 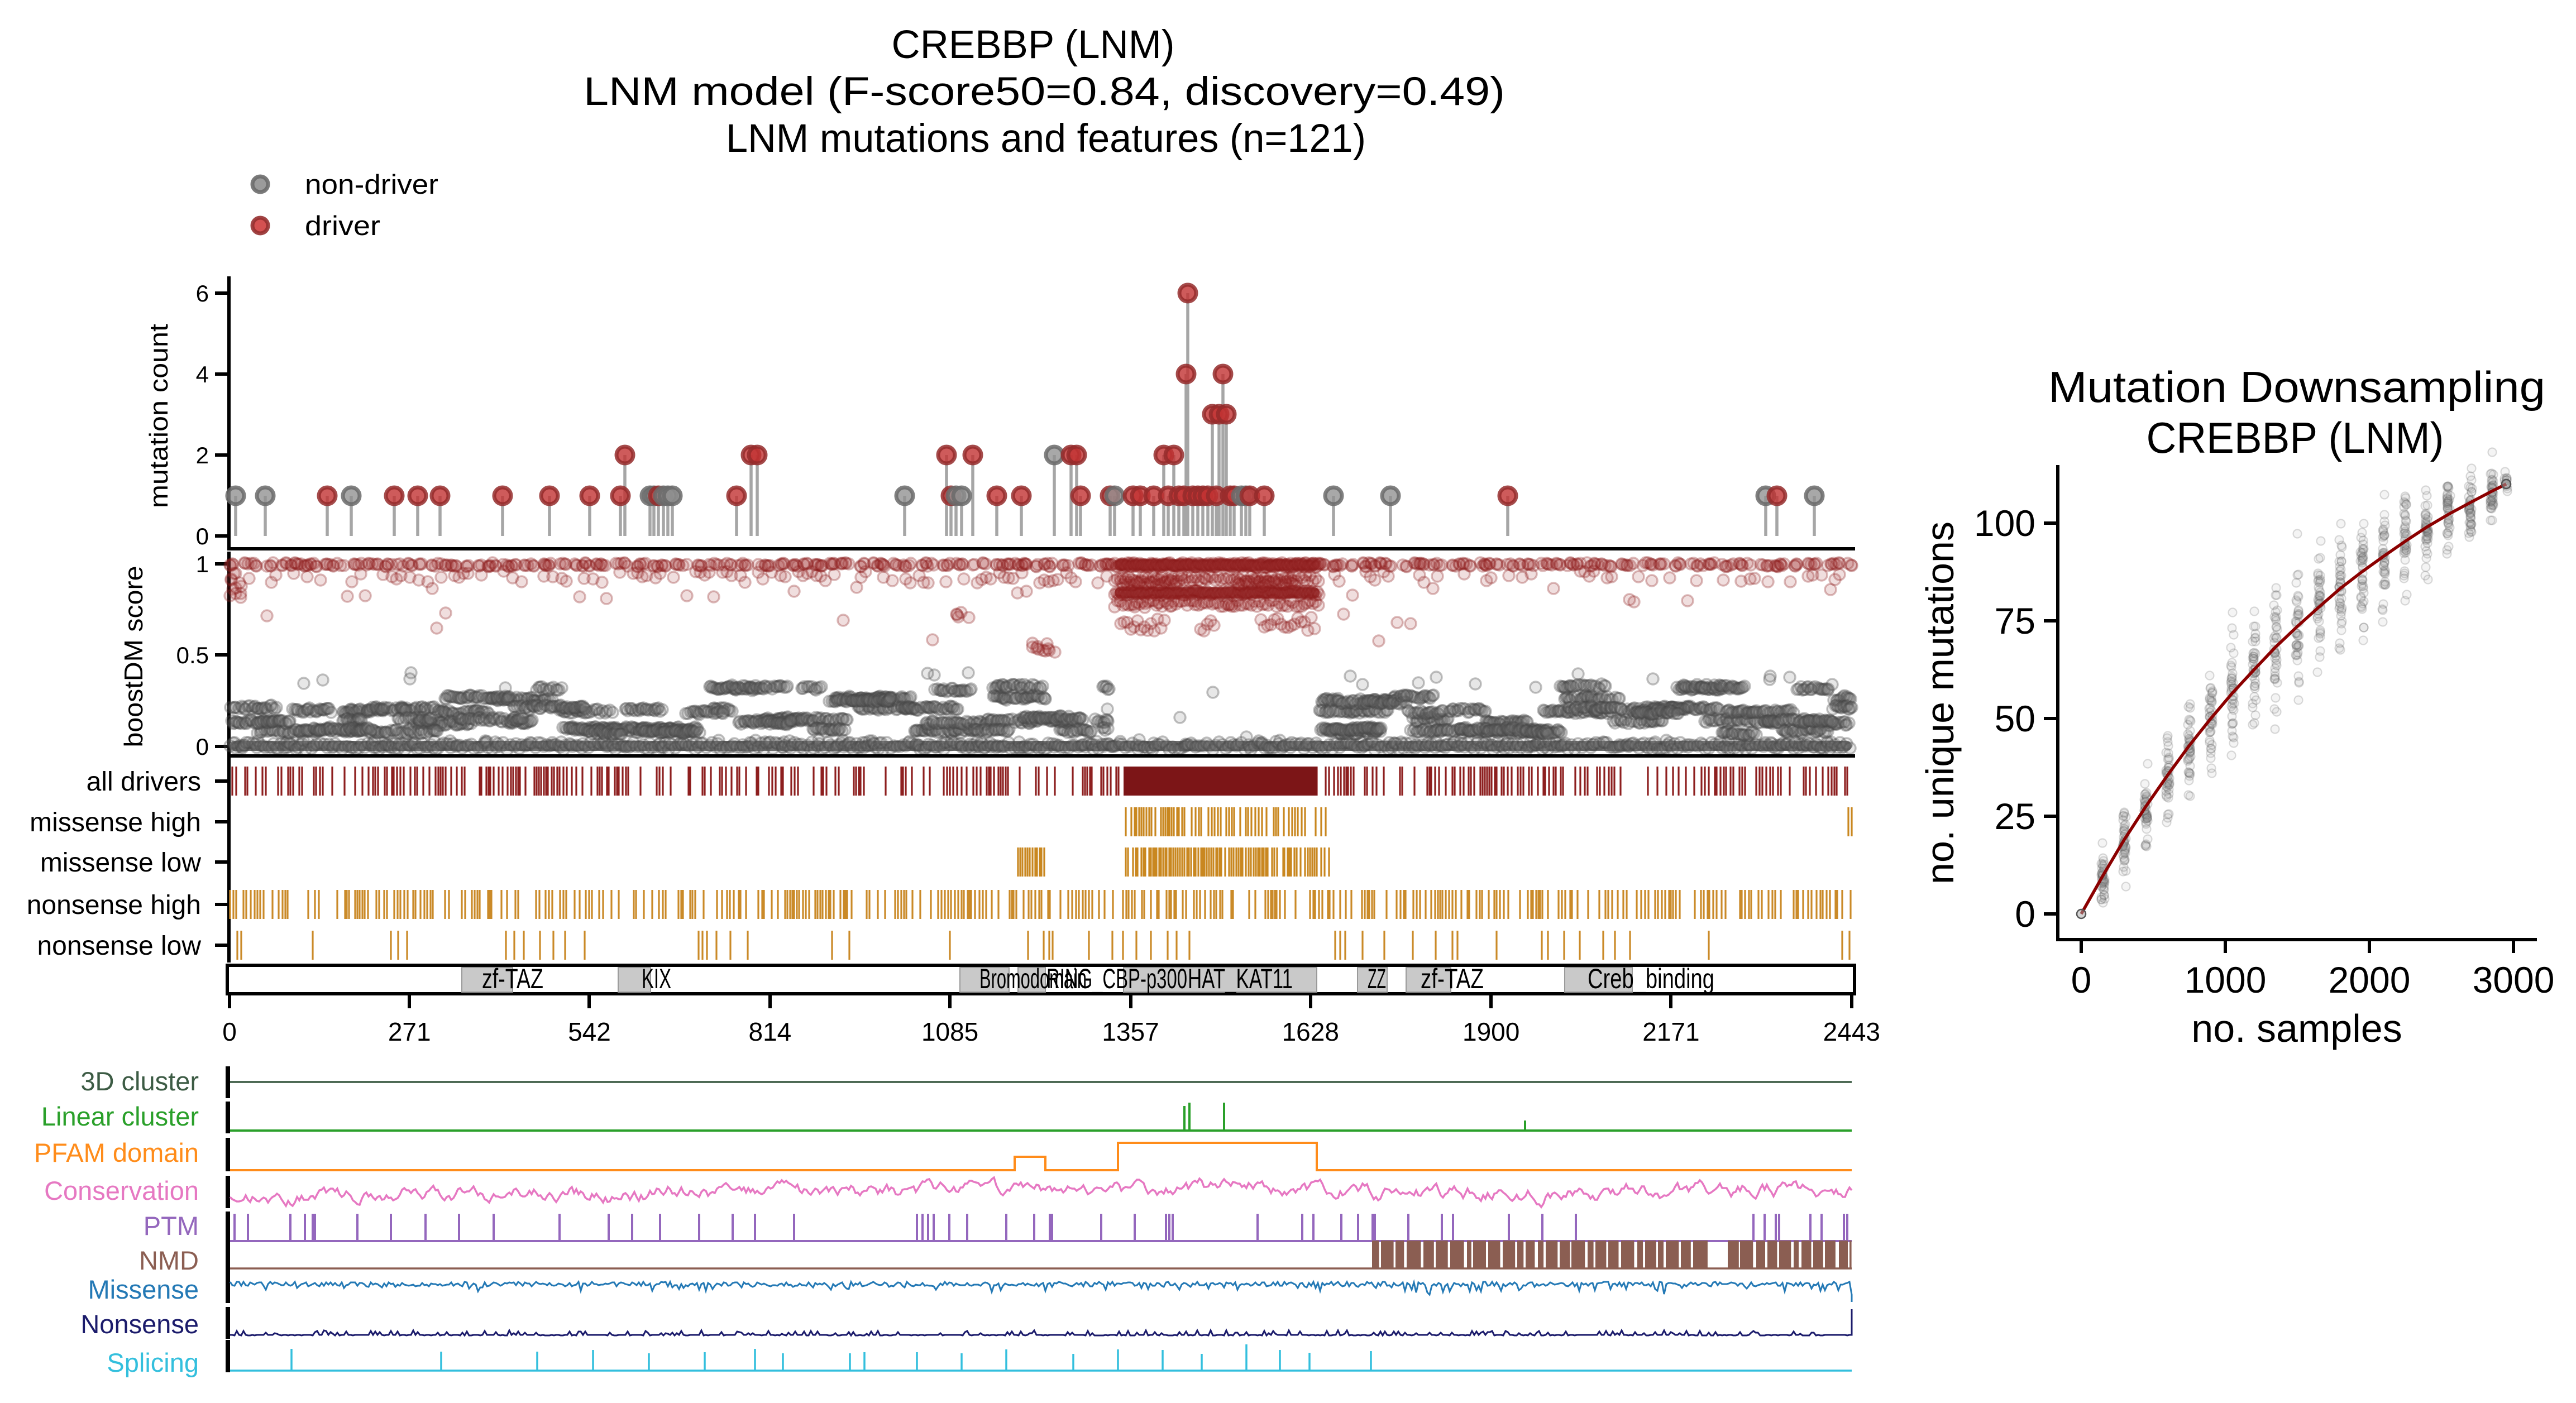 What do you see at coordinates (202, 455) in the screenshot?
I see `svg-text: 2` at bounding box center [202, 455].